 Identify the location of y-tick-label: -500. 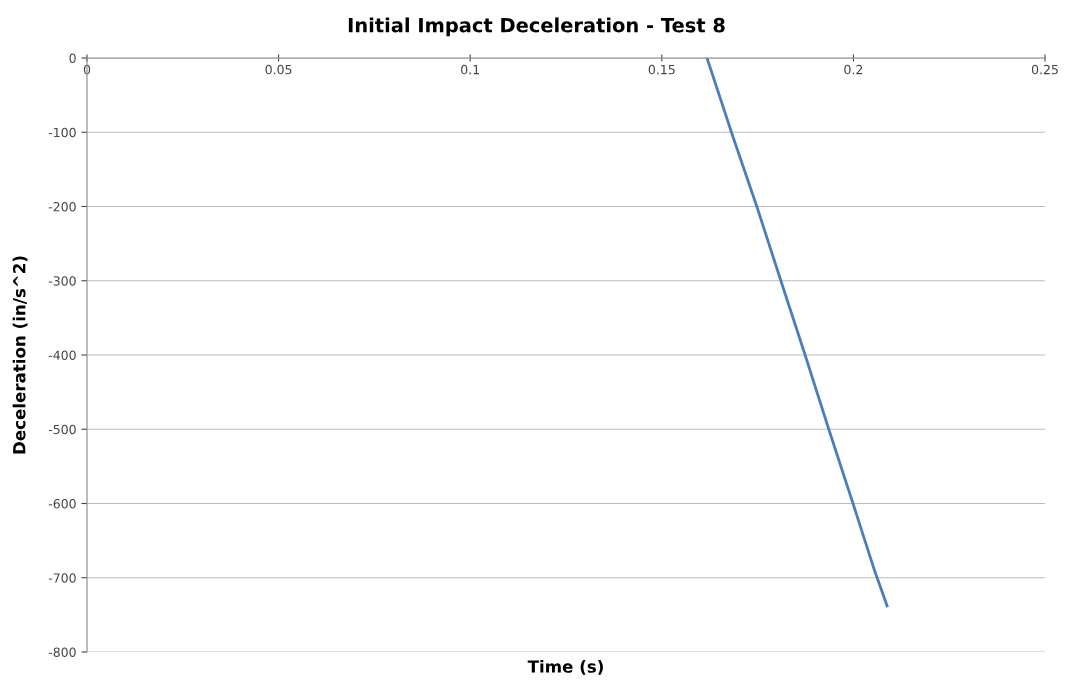
(62, 429).